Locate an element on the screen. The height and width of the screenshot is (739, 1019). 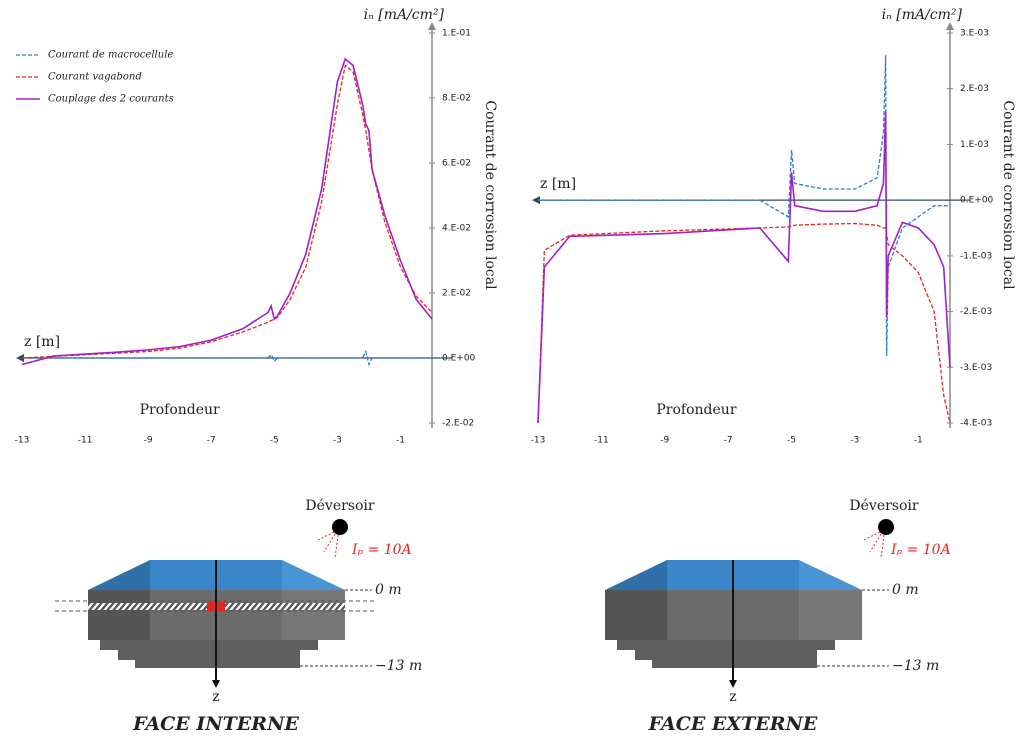
y-tick-label: -4.E-03 is located at coordinates (976, 424).